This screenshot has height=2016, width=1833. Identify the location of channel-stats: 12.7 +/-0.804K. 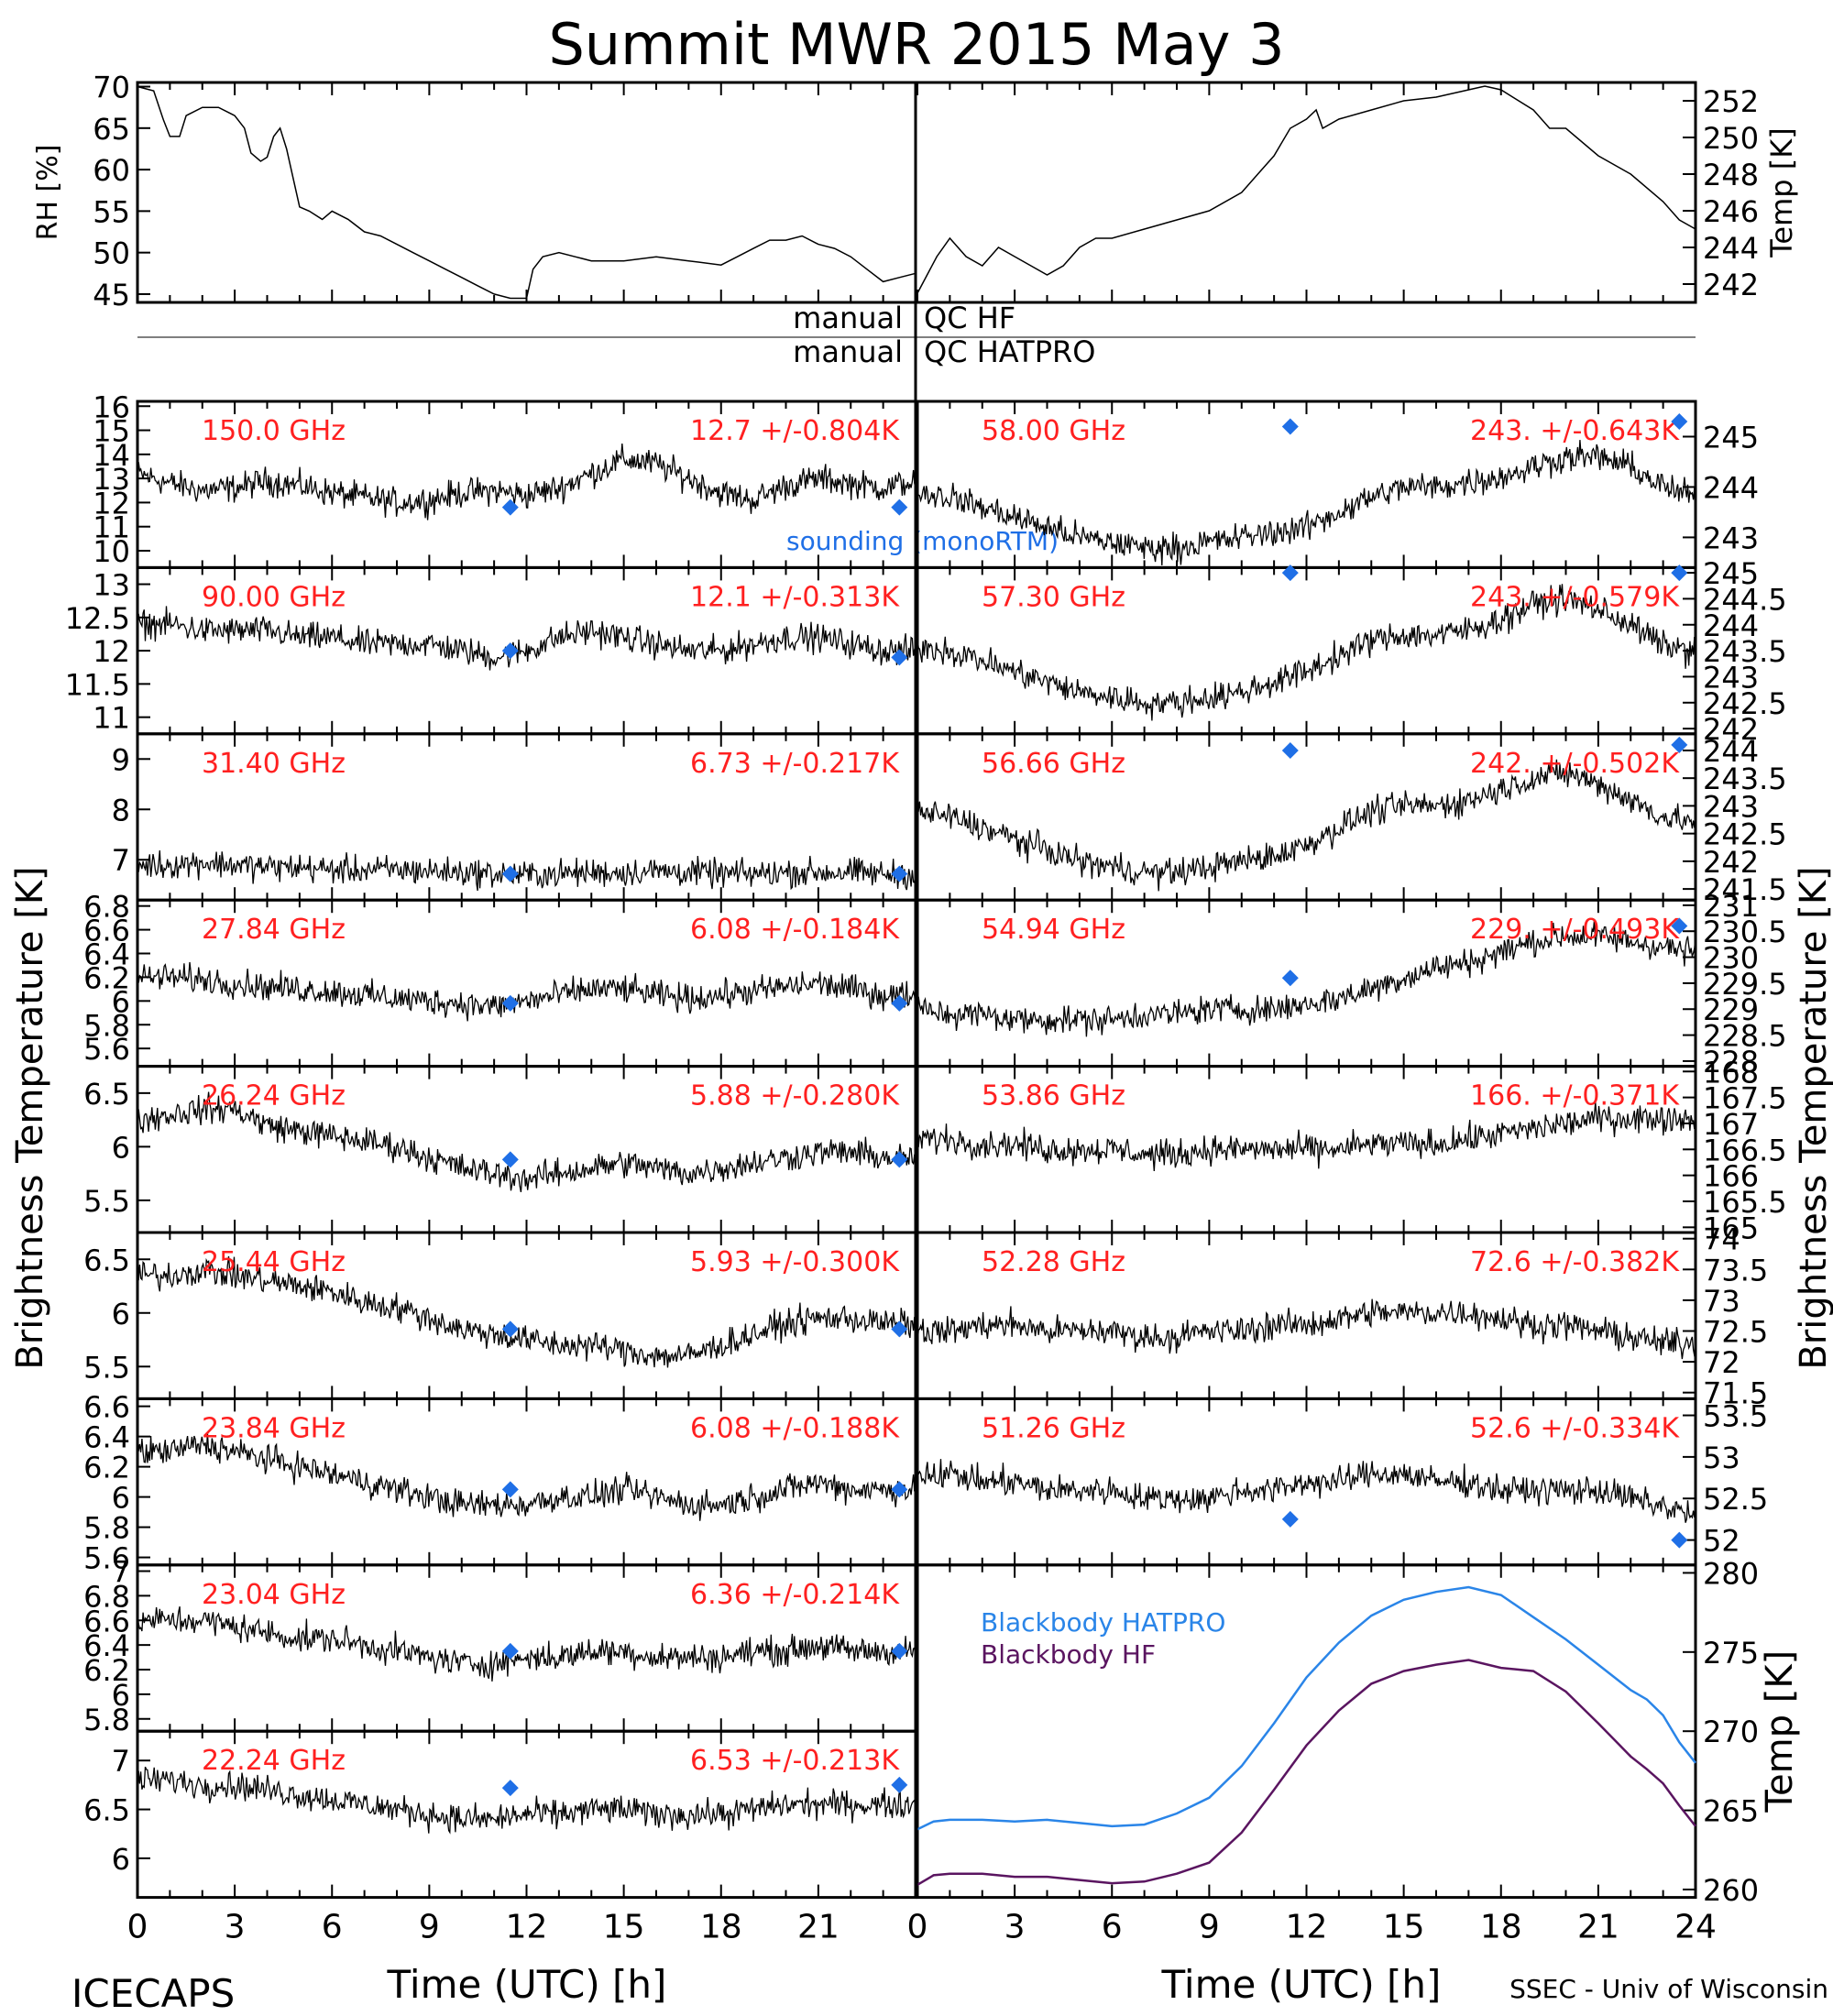
(795, 431).